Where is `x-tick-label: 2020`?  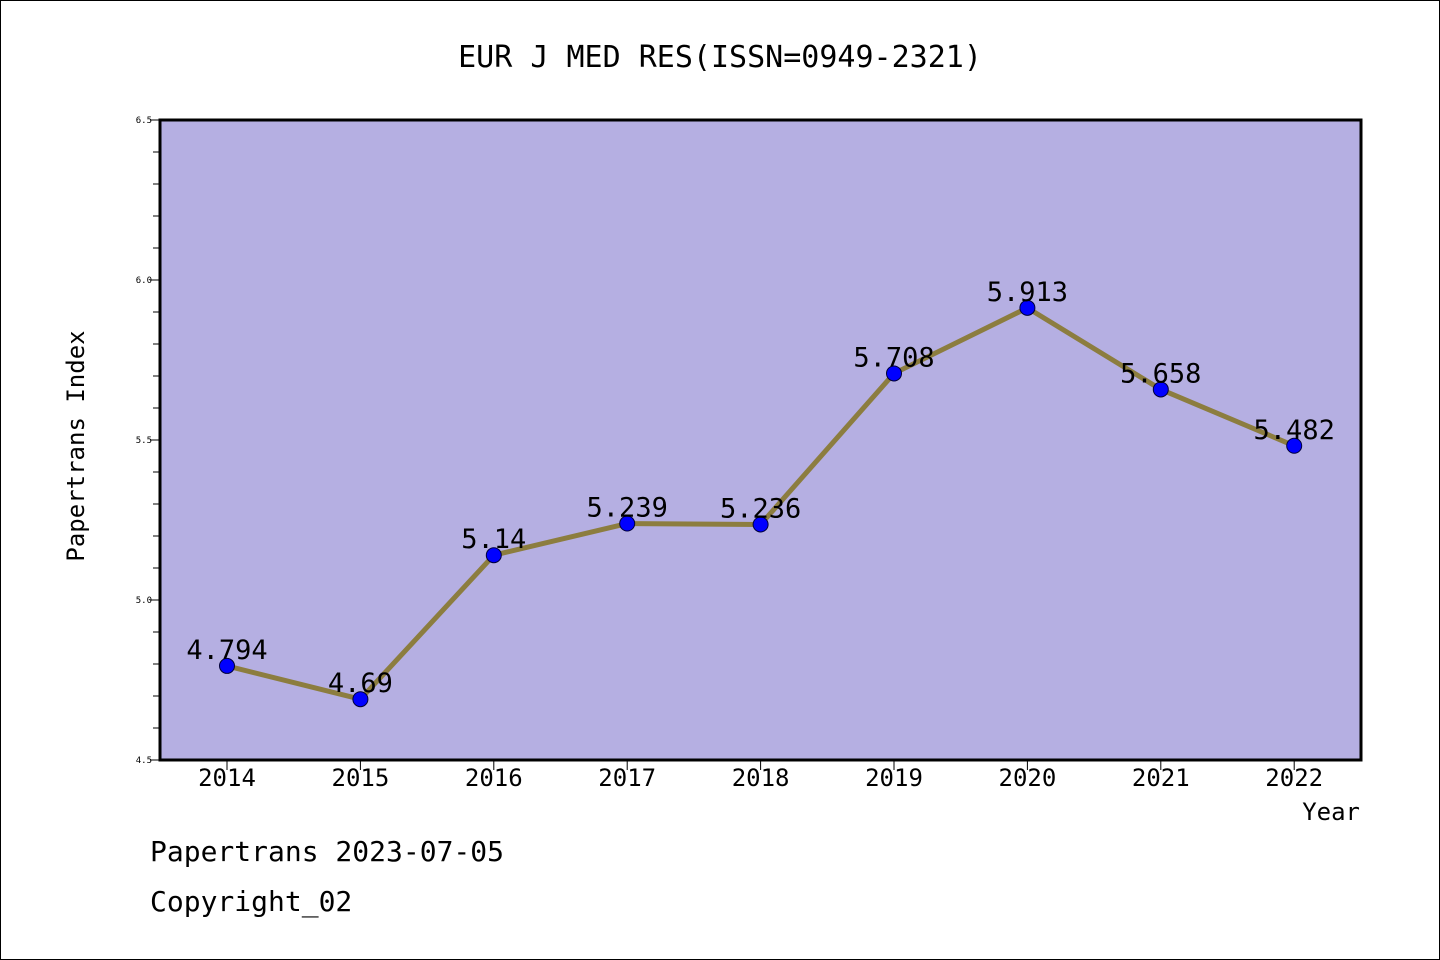
x-tick-label: 2020 is located at coordinates (1028, 778).